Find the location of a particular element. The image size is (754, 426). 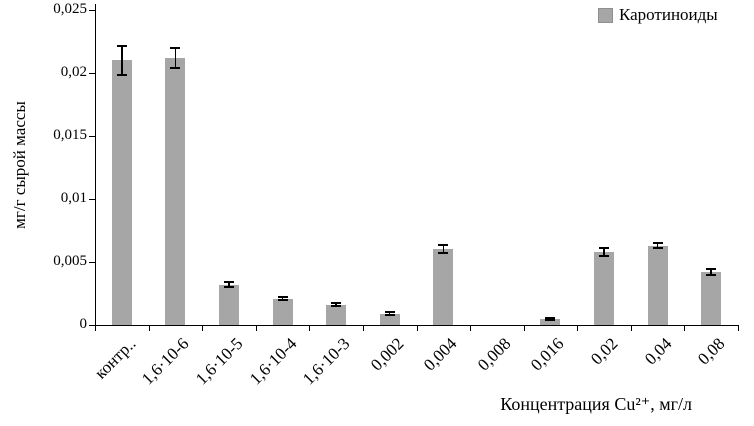

y-tick-label: 0,02 is located at coordinates (73, 72).